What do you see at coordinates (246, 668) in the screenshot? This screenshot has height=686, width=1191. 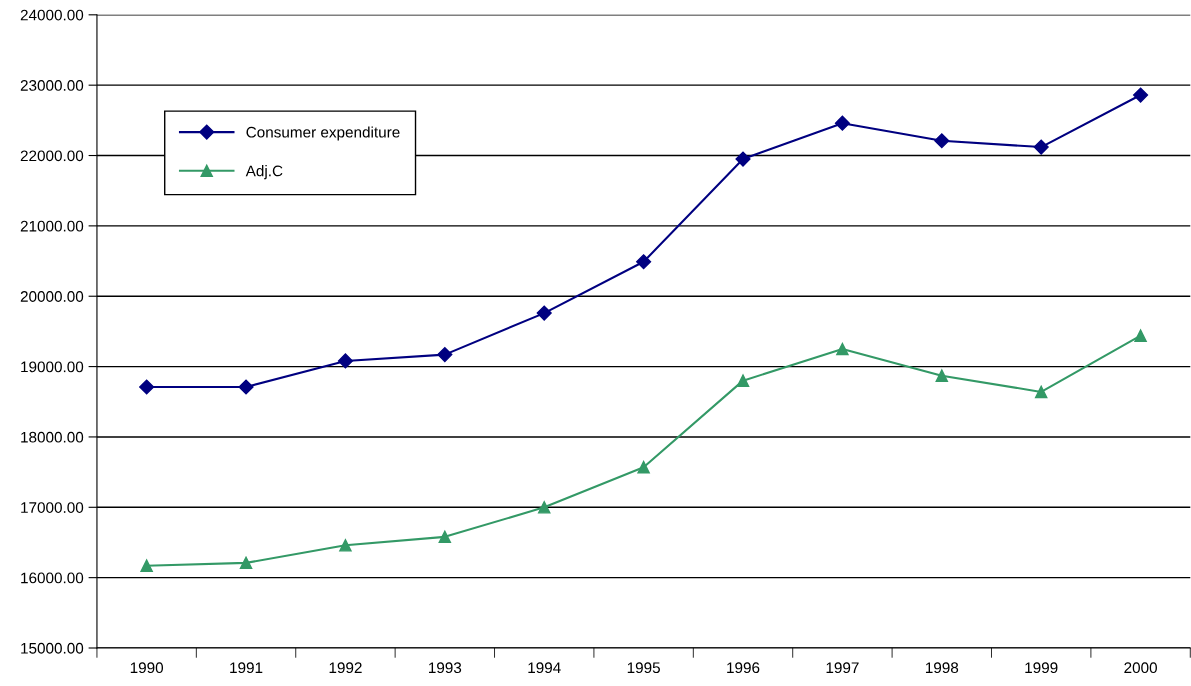 I see `x-tick-label: 1991` at bounding box center [246, 668].